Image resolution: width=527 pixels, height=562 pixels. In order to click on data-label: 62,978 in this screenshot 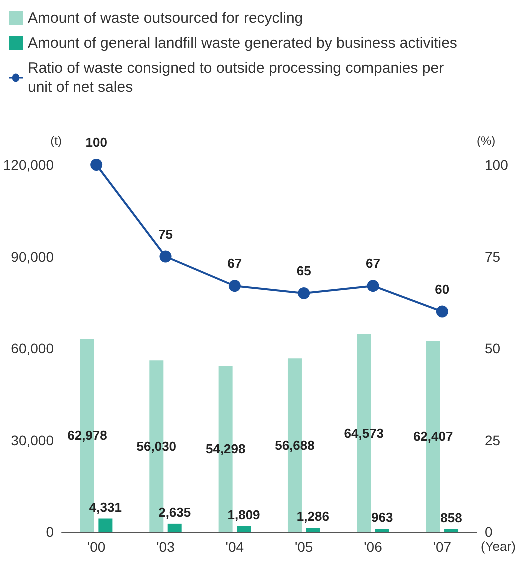, I will do `click(88, 436)`.